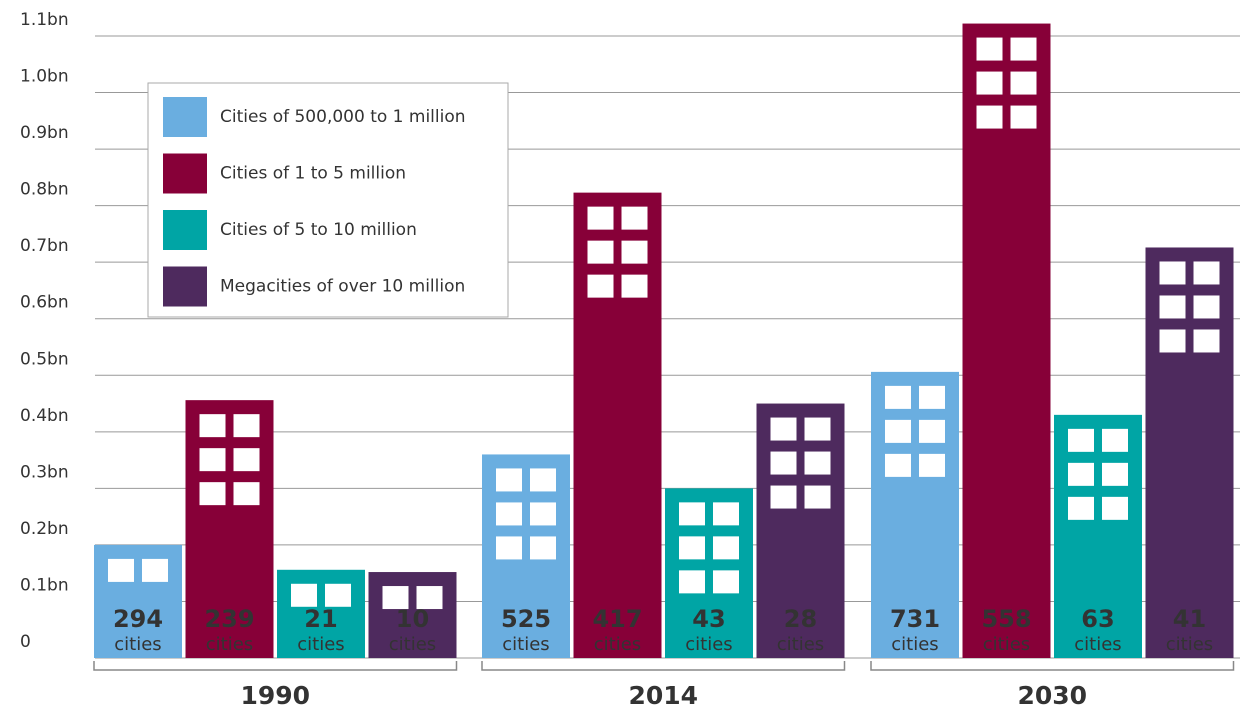 The height and width of the screenshot is (712, 1245). Describe the element at coordinates (1189, 619) in the screenshot. I see `city-count: 41` at that location.